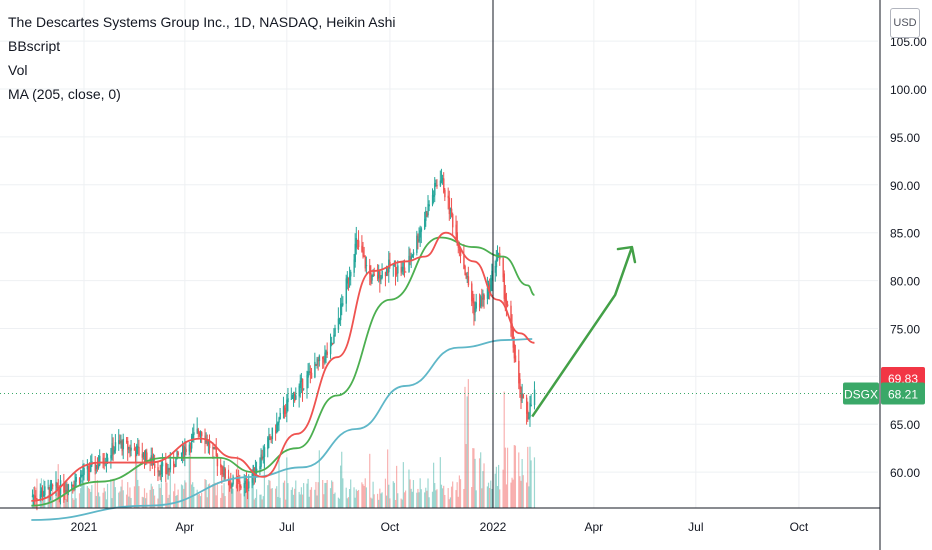 The image size is (932, 550). I want to click on indicator-ma: MA (205, close, 0), so click(64, 94).